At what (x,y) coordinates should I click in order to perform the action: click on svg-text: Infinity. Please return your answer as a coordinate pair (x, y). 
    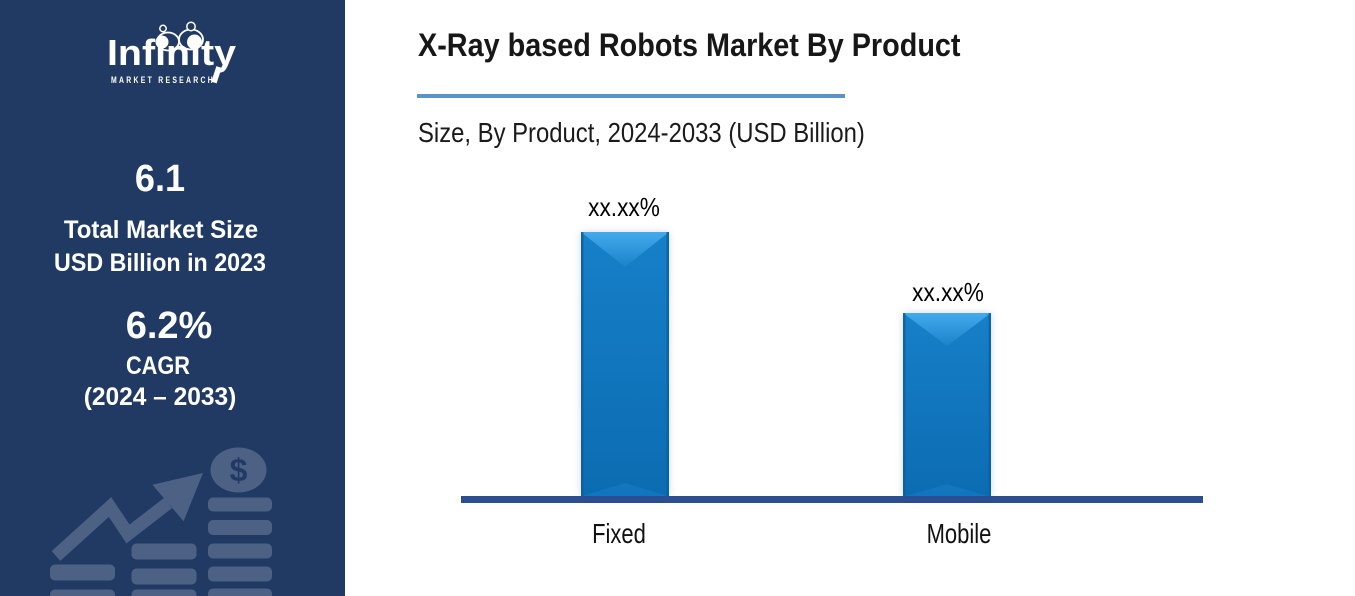
    Looking at the image, I should click on (171, 52).